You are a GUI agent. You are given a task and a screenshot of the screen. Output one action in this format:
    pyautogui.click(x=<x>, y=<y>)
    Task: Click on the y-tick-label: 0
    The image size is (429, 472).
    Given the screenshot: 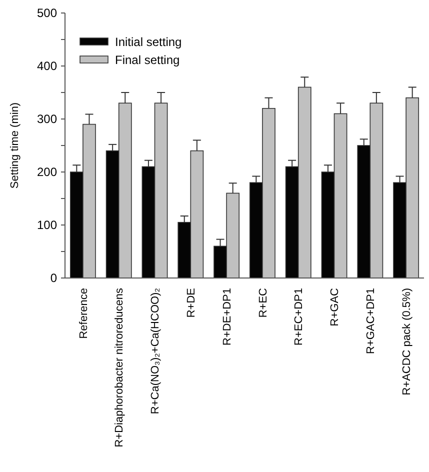 What is the action you would take?
    pyautogui.click(x=54, y=278)
    